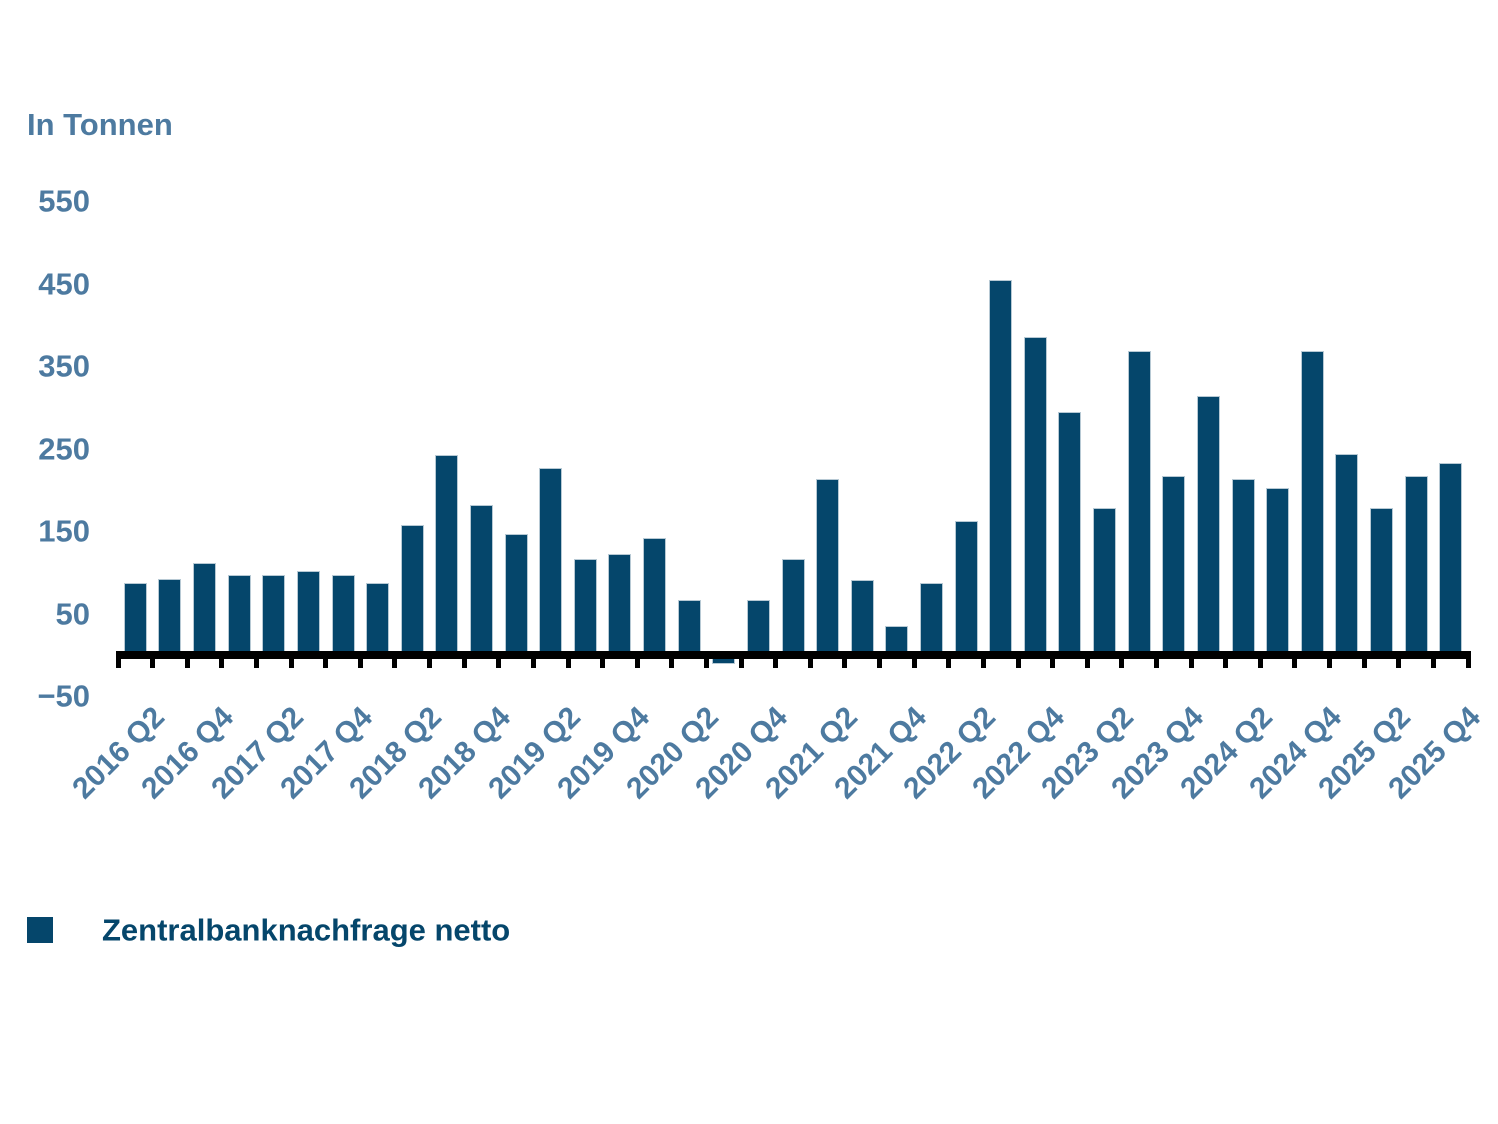  What do you see at coordinates (100, 124) in the screenshot?
I see `chart-title: In Tonnen` at bounding box center [100, 124].